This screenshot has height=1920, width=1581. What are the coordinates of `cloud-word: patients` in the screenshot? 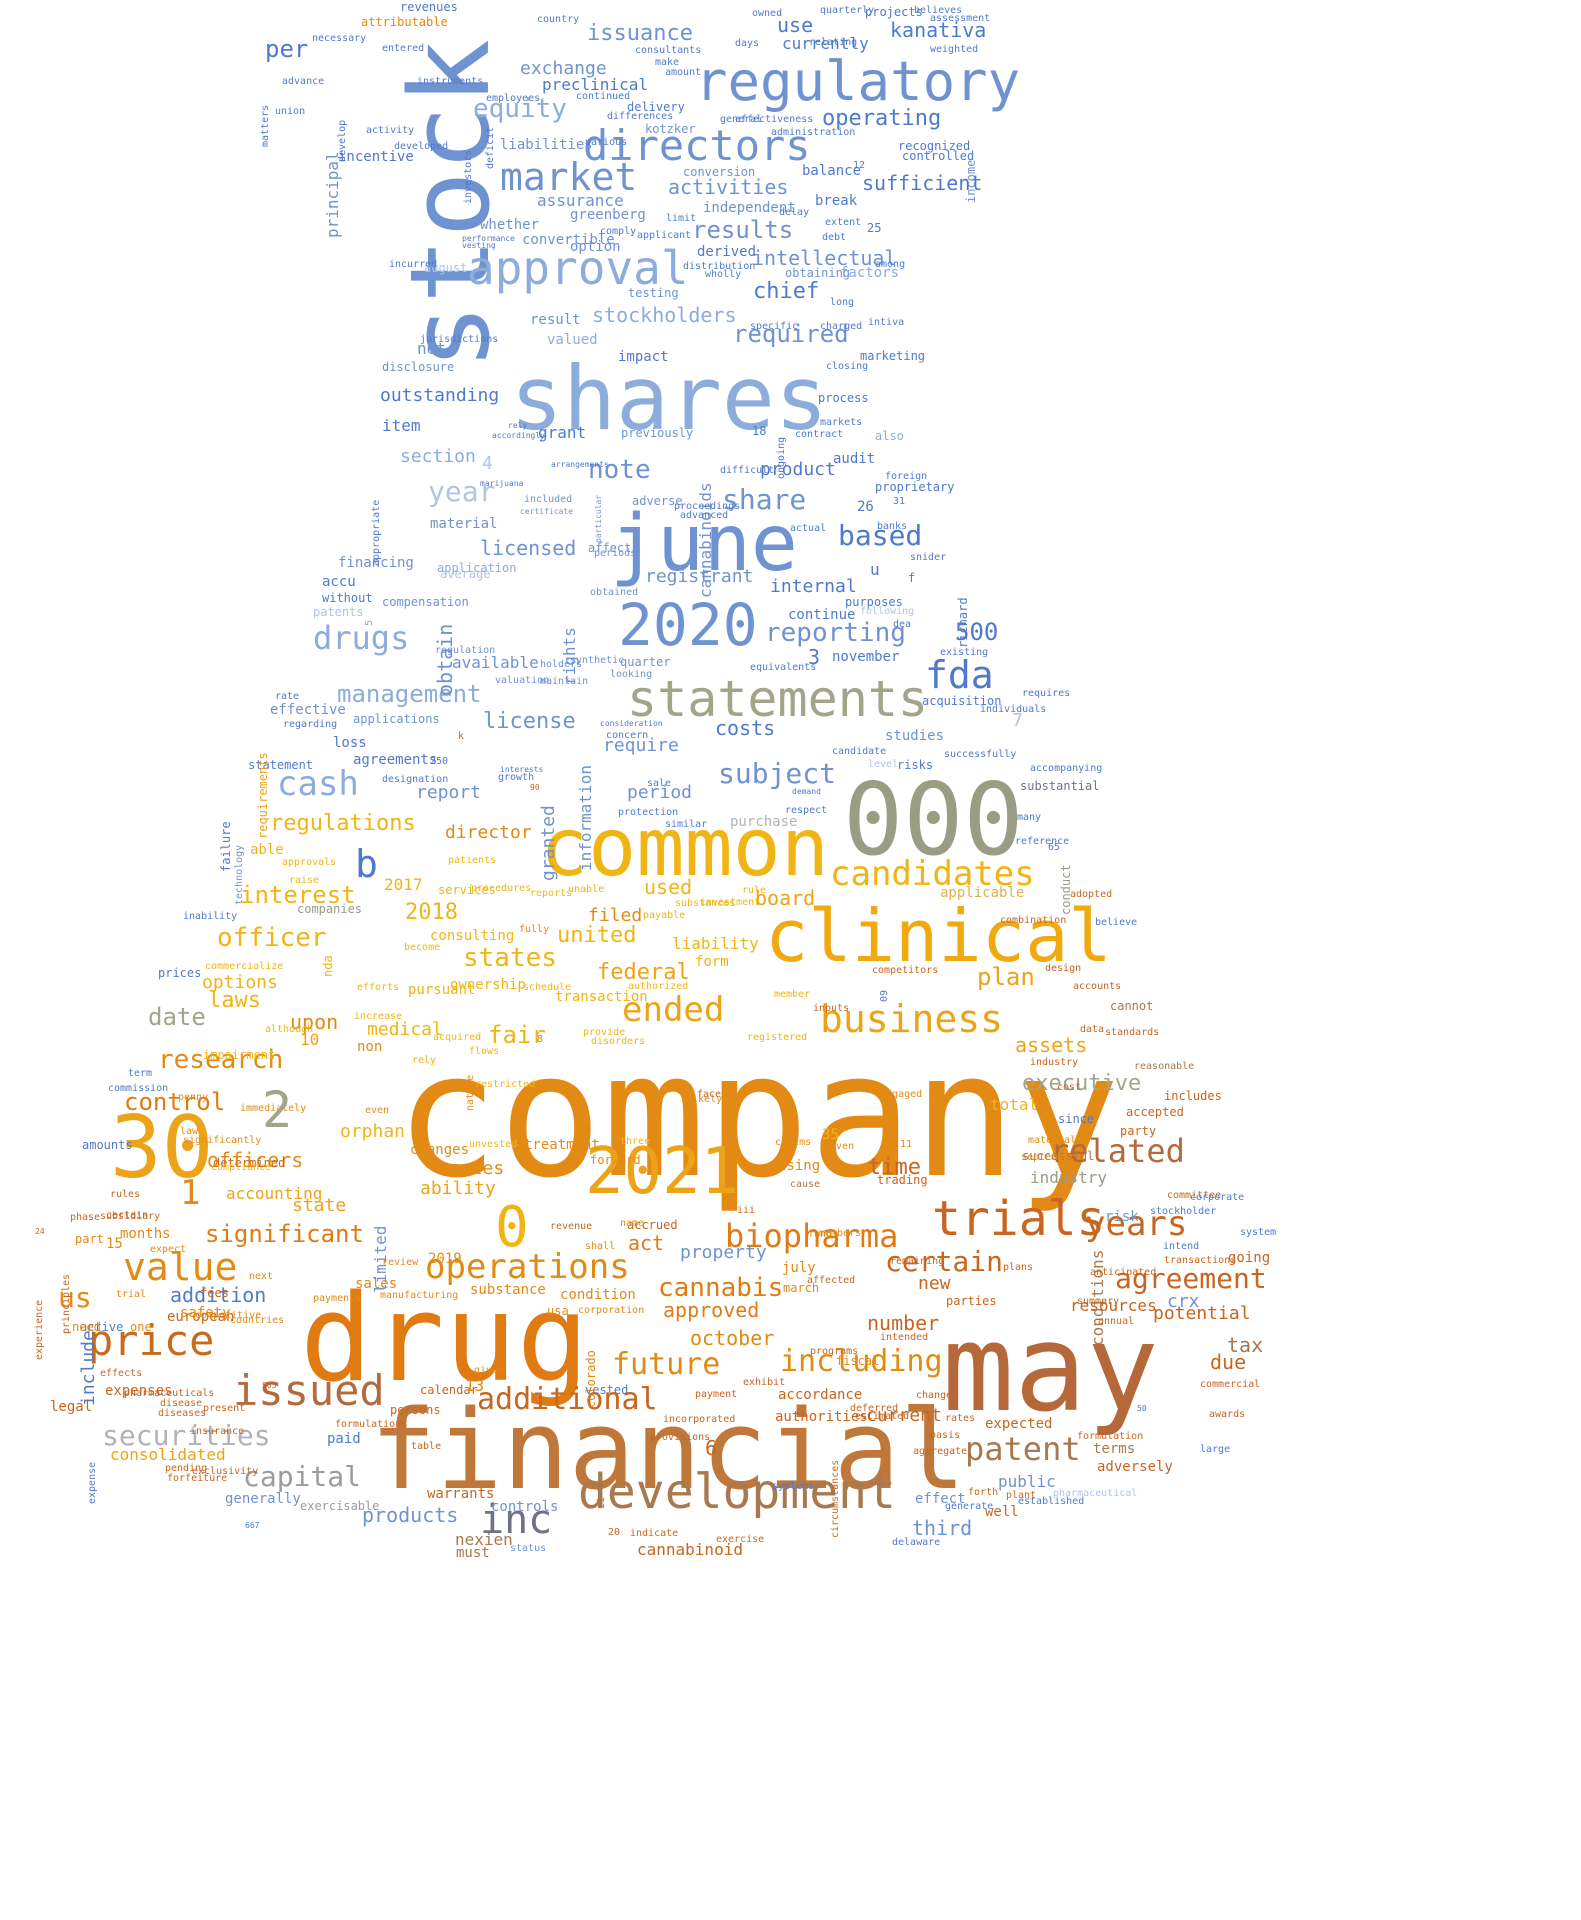 It's located at (472, 860).